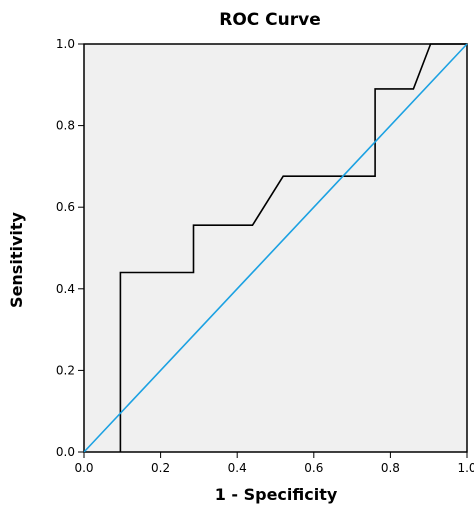 This screenshot has width=474, height=510. Describe the element at coordinates (65, 207) in the screenshot. I see `y-tick-label: 0.6` at that location.